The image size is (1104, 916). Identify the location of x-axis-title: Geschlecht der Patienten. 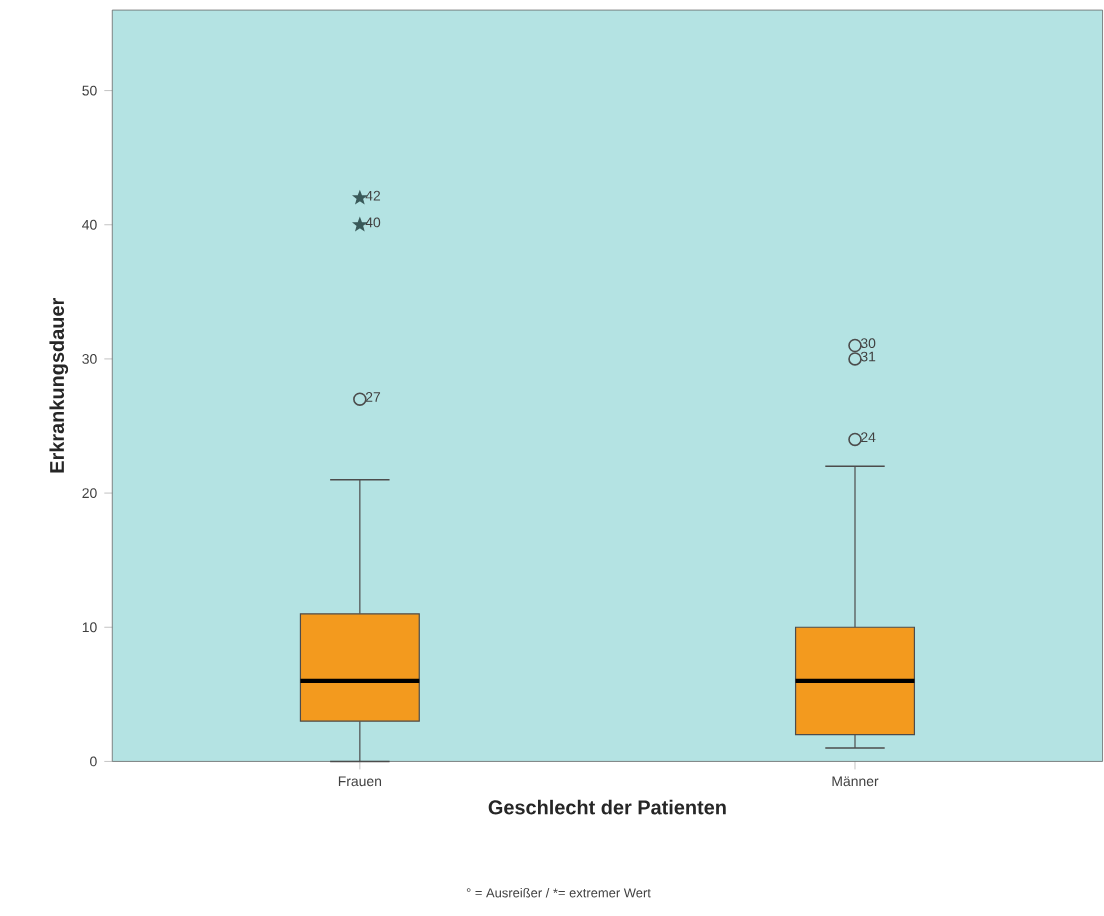
(607, 807).